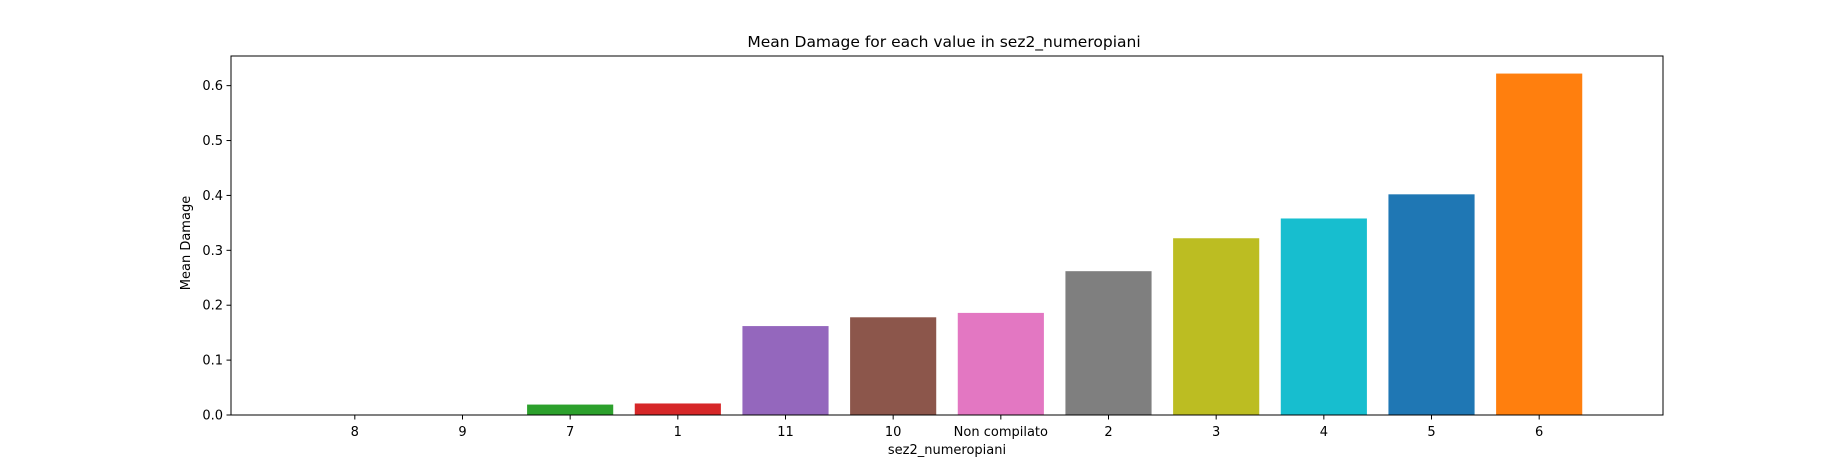 The height and width of the screenshot is (466, 1848). I want to click on y-axis: 0.0 0.1 0.2 0.3 0.4 0.5 0.6, so click(216, 251).